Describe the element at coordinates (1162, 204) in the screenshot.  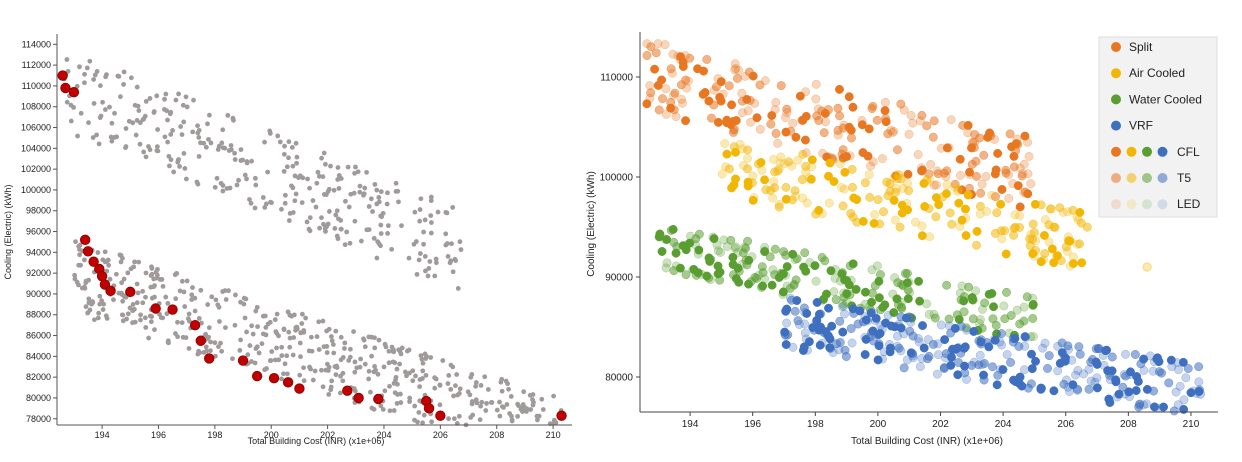
I see `legend-shade-swatch` at that location.